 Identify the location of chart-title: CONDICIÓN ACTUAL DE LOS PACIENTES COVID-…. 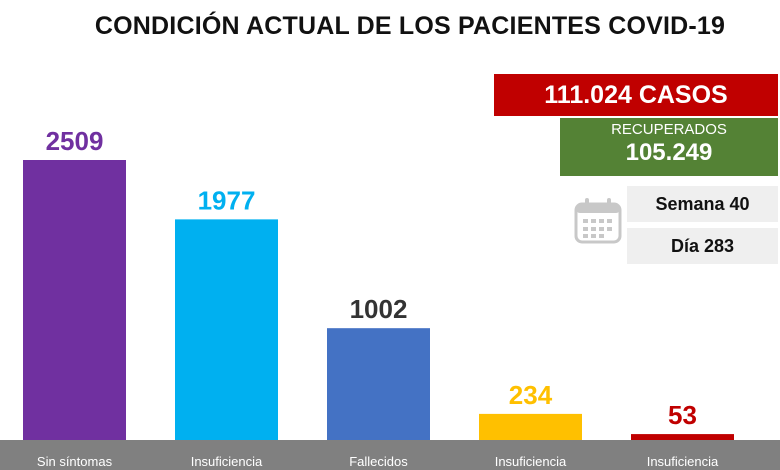
(410, 26).